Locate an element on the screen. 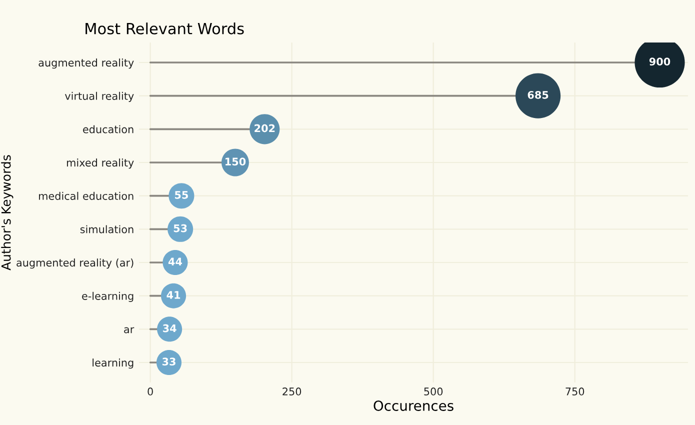 This screenshot has width=695, height=425. data-label: 53 is located at coordinates (180, 228).